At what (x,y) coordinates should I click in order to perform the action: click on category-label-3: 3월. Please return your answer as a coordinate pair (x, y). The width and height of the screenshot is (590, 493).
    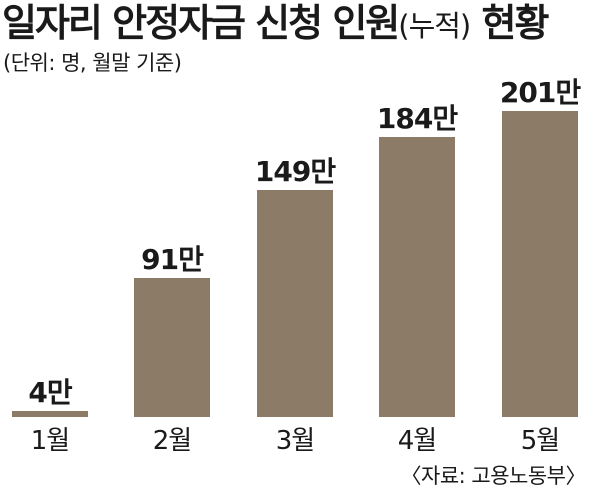
    Looking at the image, I should click on (295, 441).